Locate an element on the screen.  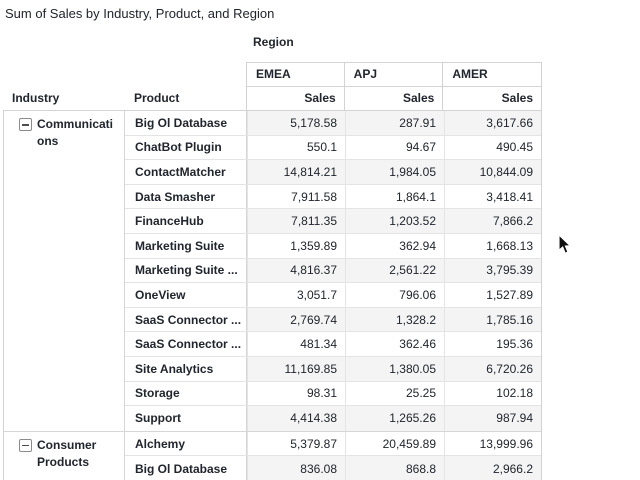
product-cell: FinanceHub is located at coordinates (186, 221).